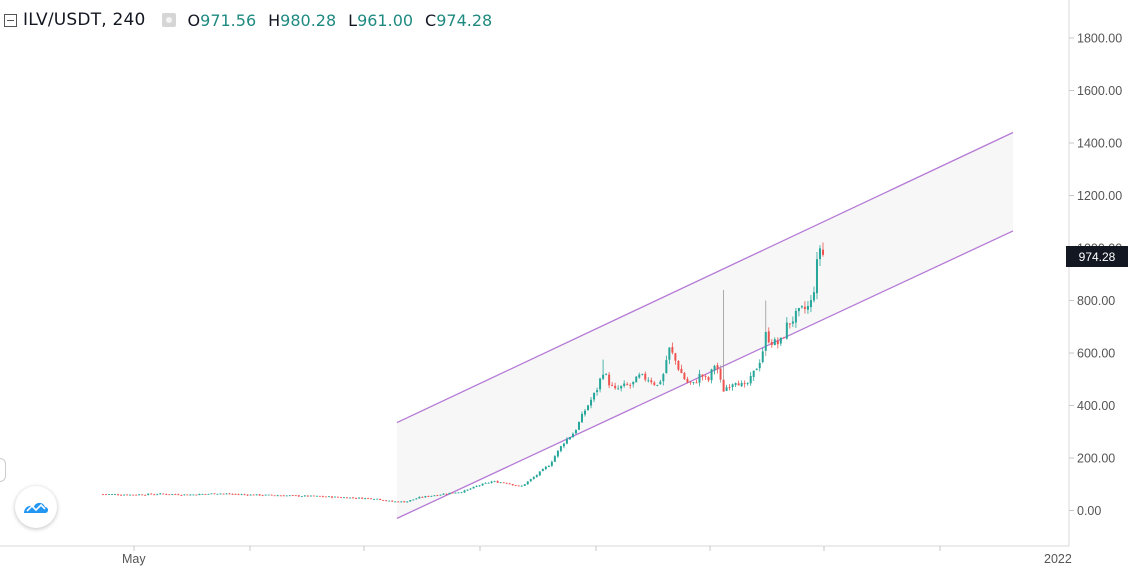  Describe the element at coordinates (134, 559) in the screenshot. I see `x-tick-label: May` at that location.